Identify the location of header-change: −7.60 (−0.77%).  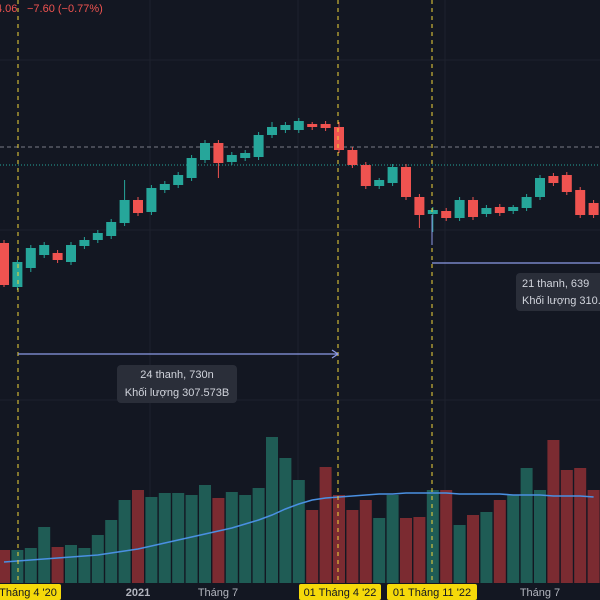
(65, 9).